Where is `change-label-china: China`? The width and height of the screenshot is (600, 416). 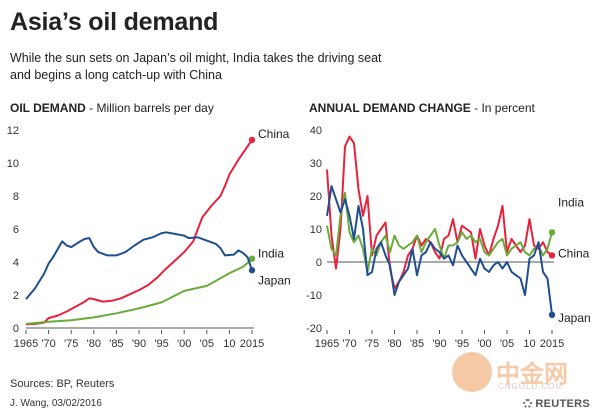 change-label-china: China is located at coordinates (574, 253).